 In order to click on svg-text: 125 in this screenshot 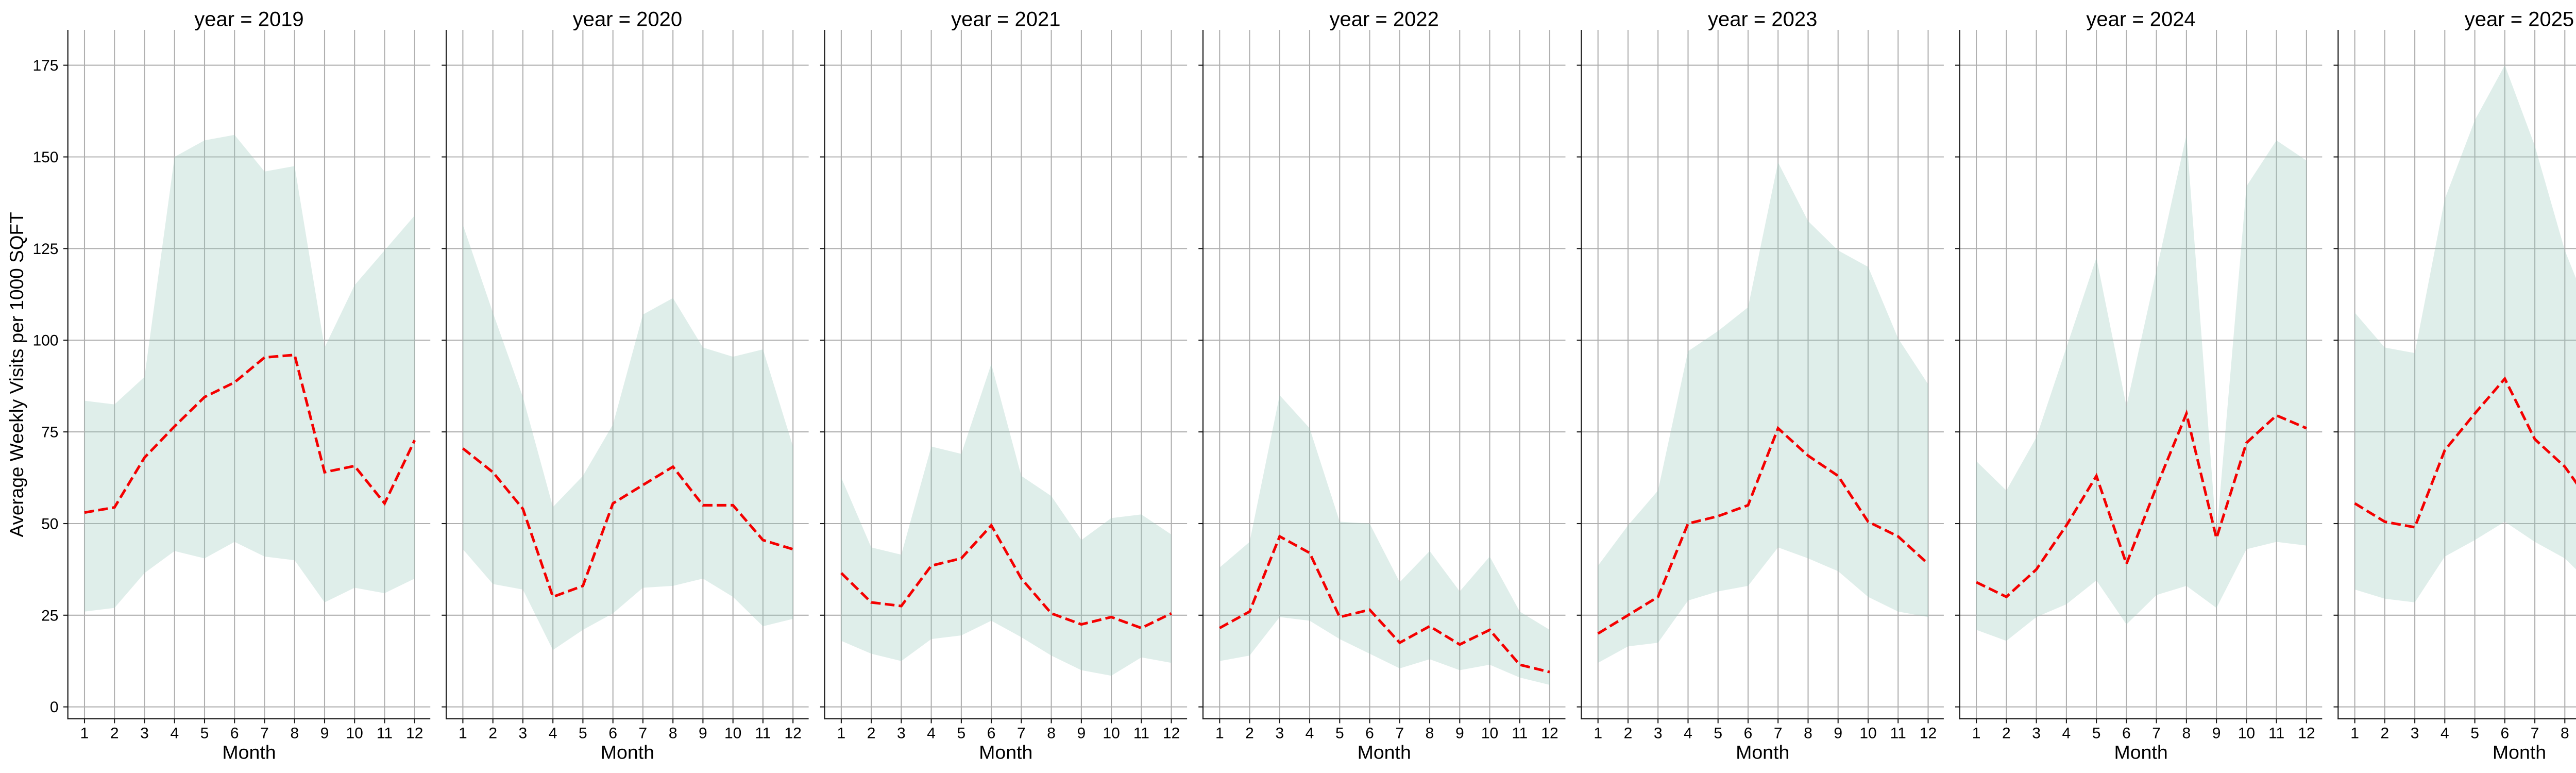, I will do `click(45, 249)`.